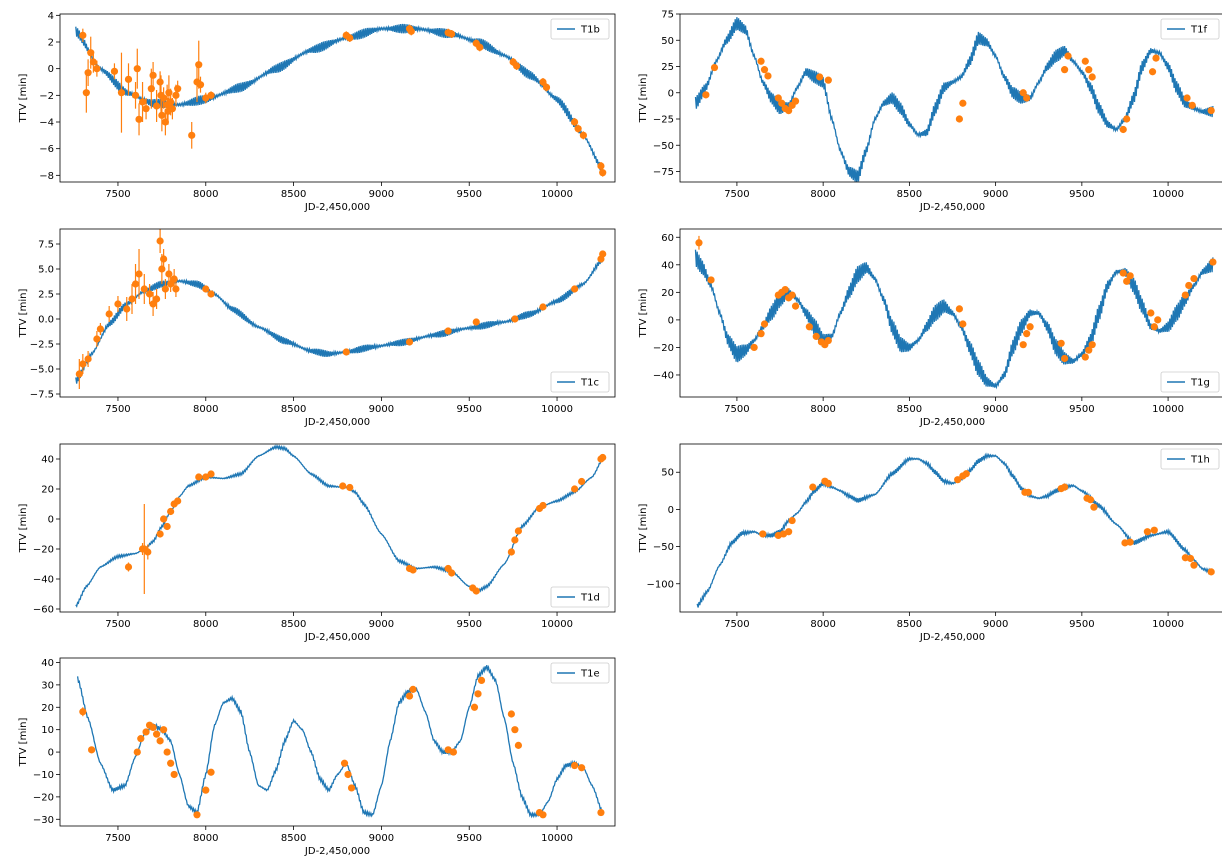  What do you see at coordinates (47, 663) in the screenshot?
I see `y-tick-label: 40` at bounding box center [47, 663].